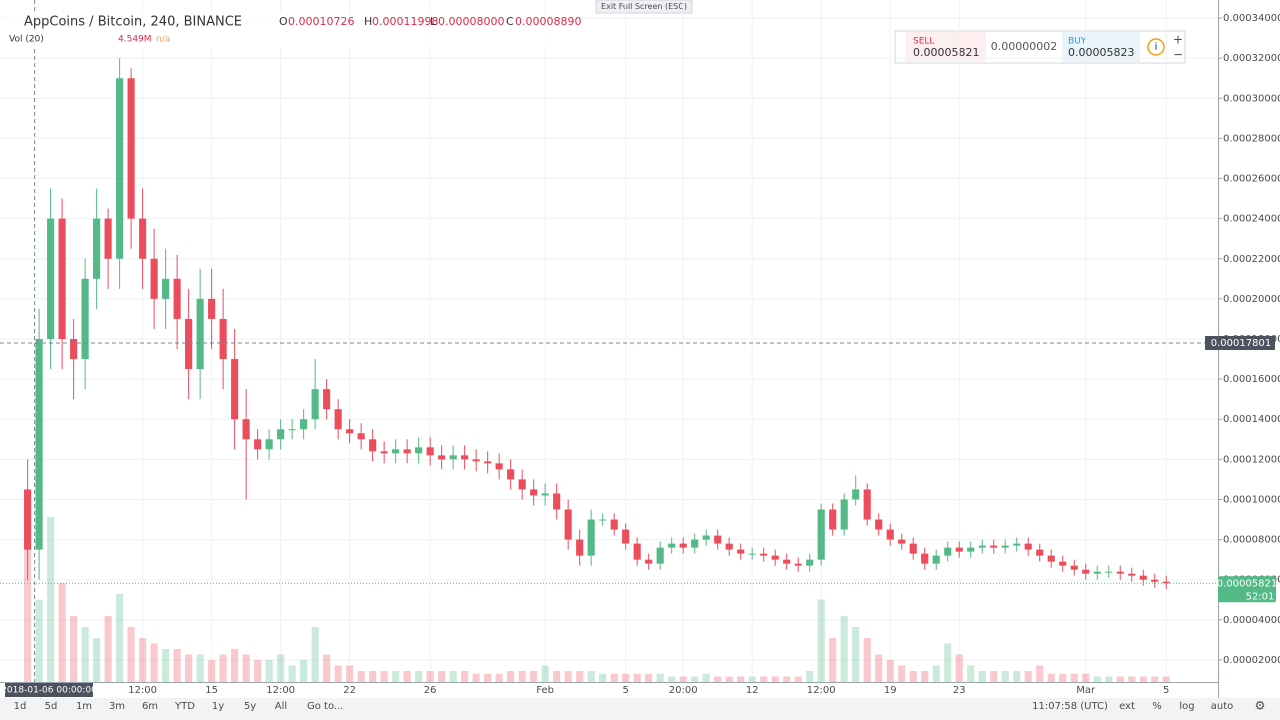 This screenshot has height=720, width=1280. I want to click on buy-price: 0.00005823, so click(1101, 52).